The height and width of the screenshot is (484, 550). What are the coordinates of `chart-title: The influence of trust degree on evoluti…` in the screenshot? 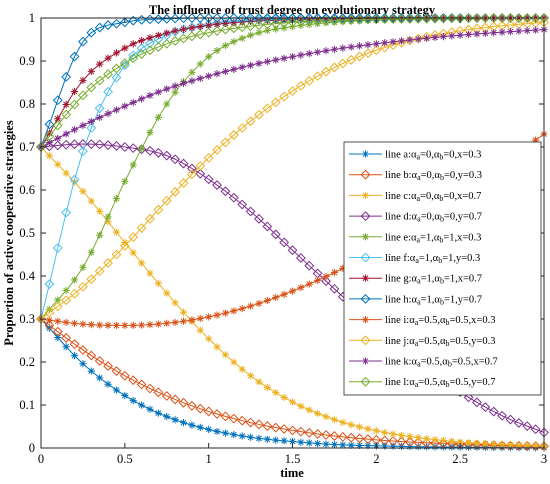 It's located at (292, 10).